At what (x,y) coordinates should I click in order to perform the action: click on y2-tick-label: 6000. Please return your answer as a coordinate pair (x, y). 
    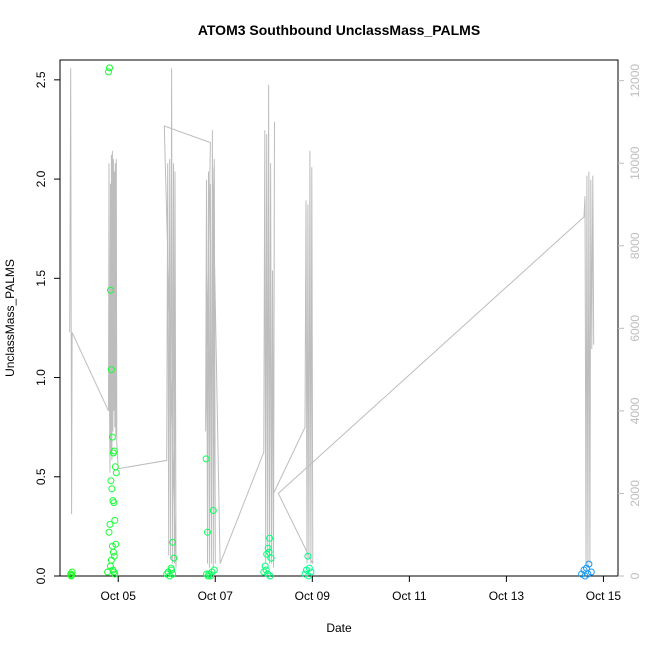
    Looking at the image, I should click on (635, 328).